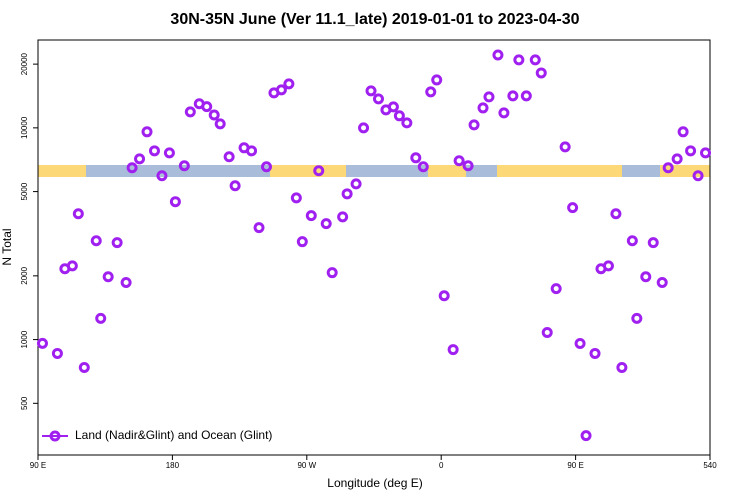 This screenshot has height=500, width=750. What do you see at coordinates (7, 246) in the screenshot?
I see `y-axis-label: N Total` at bounding box center [7, 246].